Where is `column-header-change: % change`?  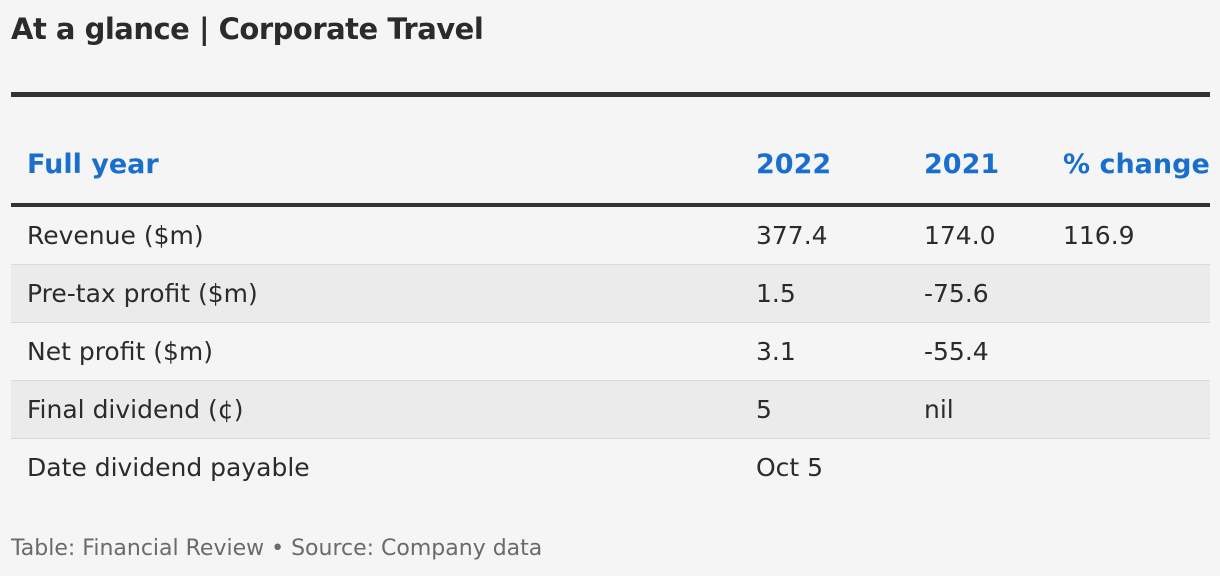 column-header-change: % change is located at coordinates (1136, 164).